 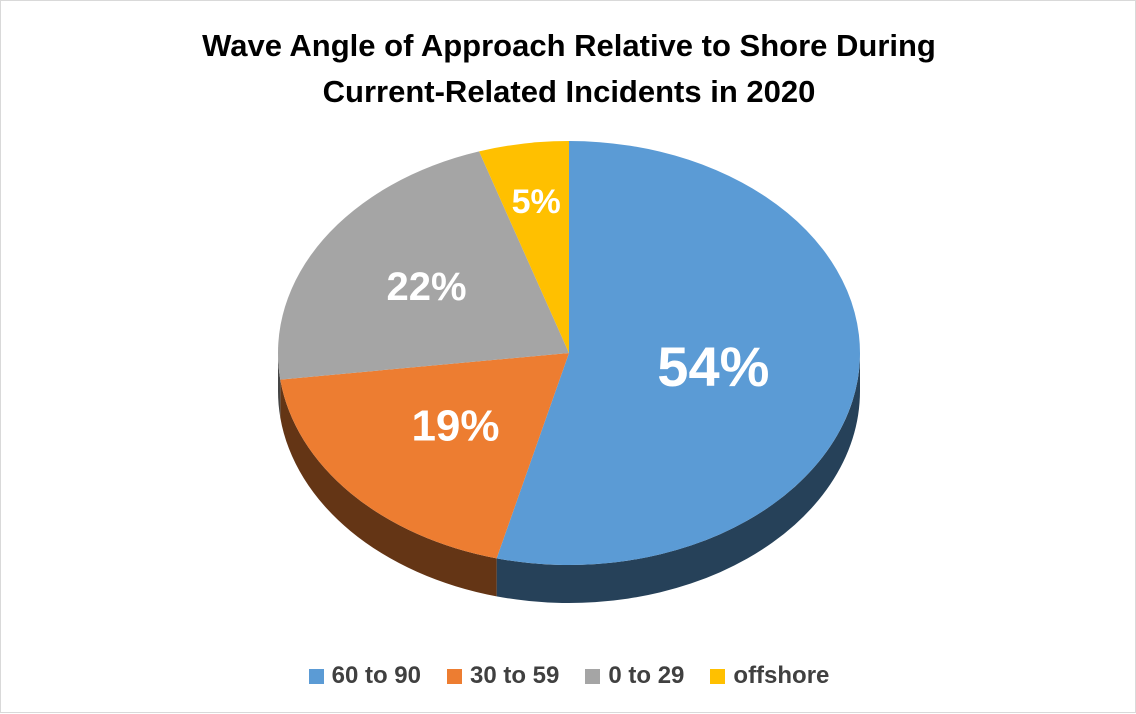 I want to click on data-label-60-to-90: 54%, so click(x=713, y=366).